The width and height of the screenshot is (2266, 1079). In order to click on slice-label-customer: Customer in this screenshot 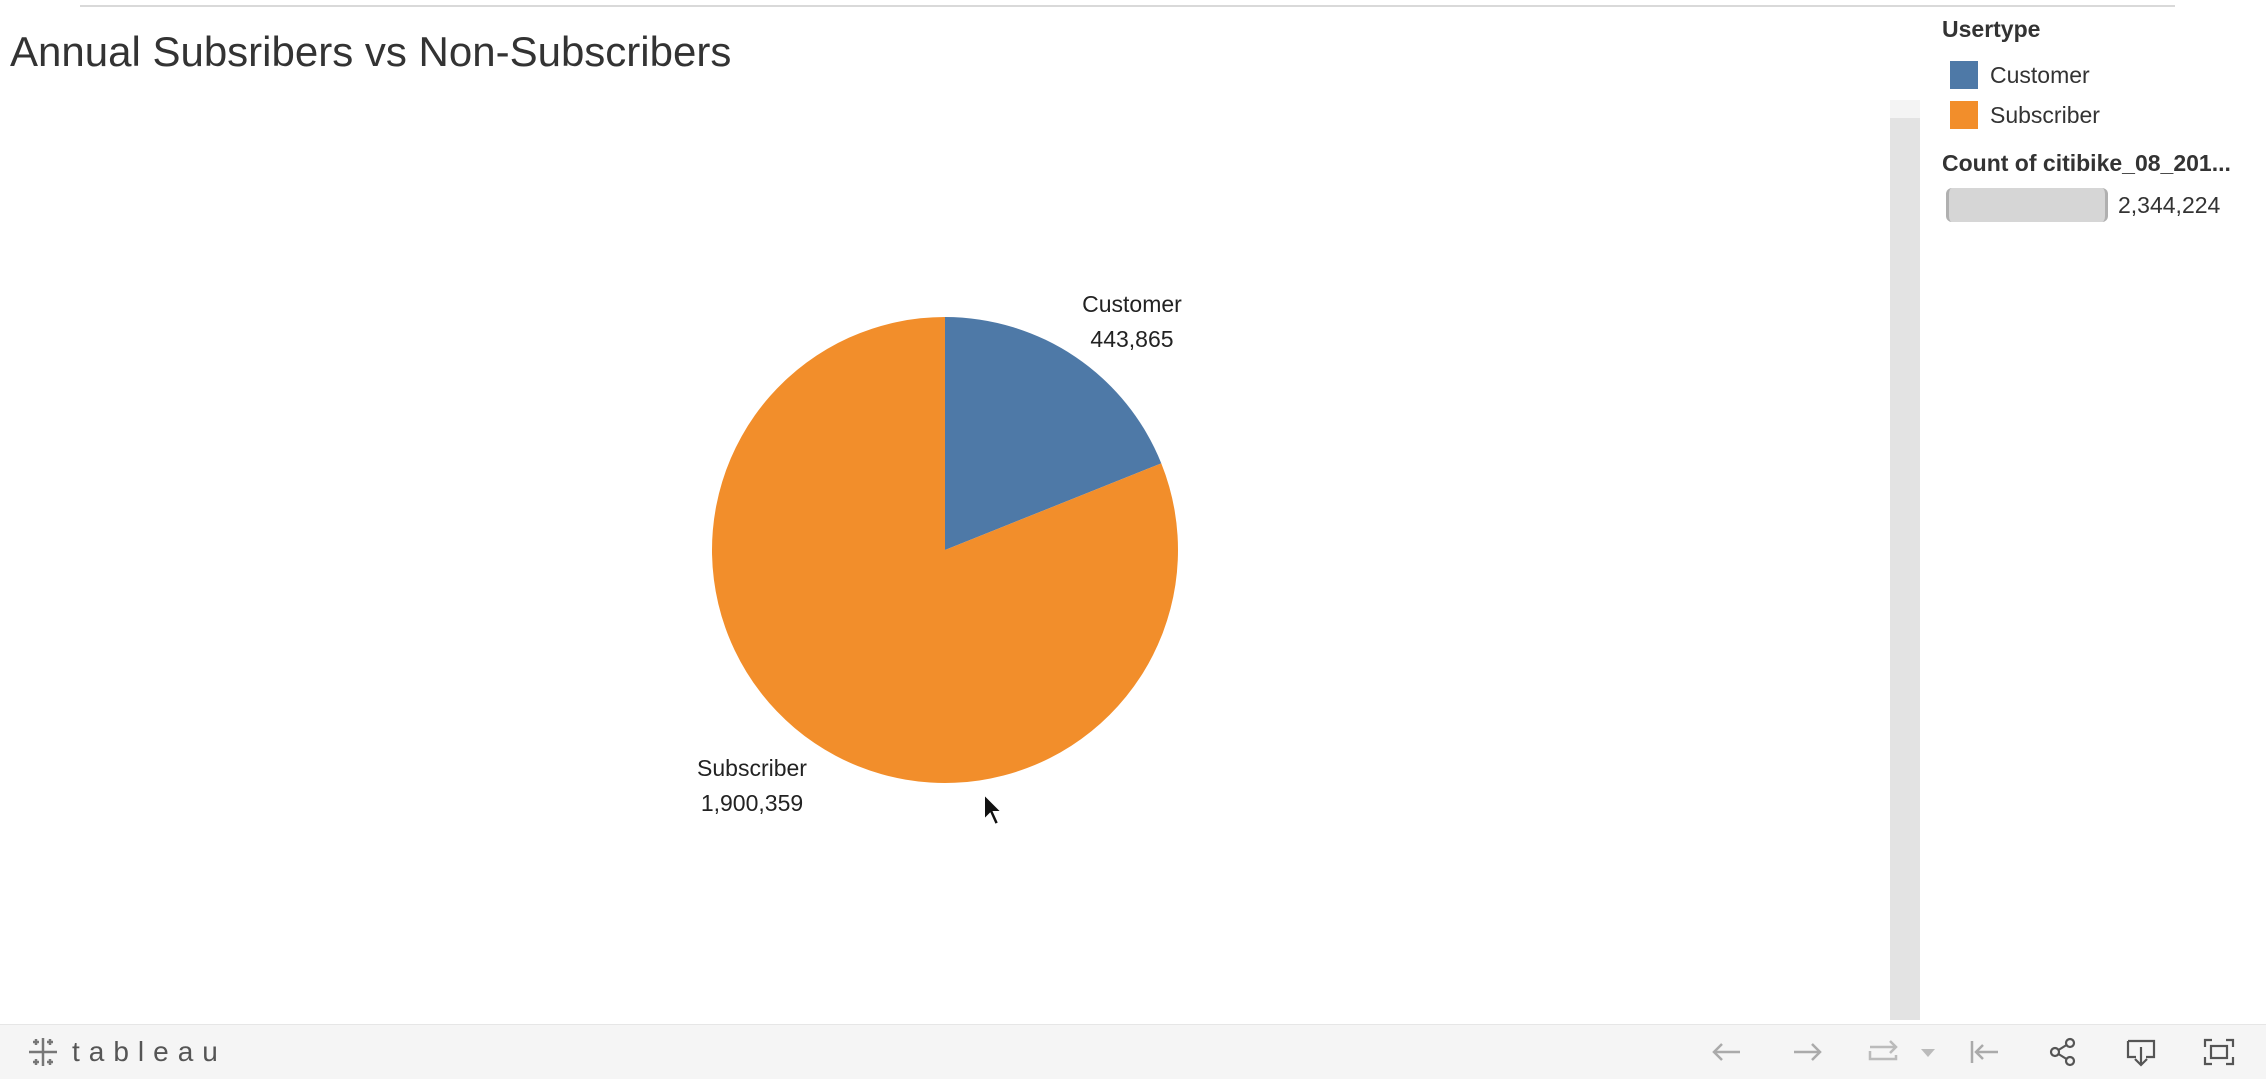, I will do `click(1132, 304)`.